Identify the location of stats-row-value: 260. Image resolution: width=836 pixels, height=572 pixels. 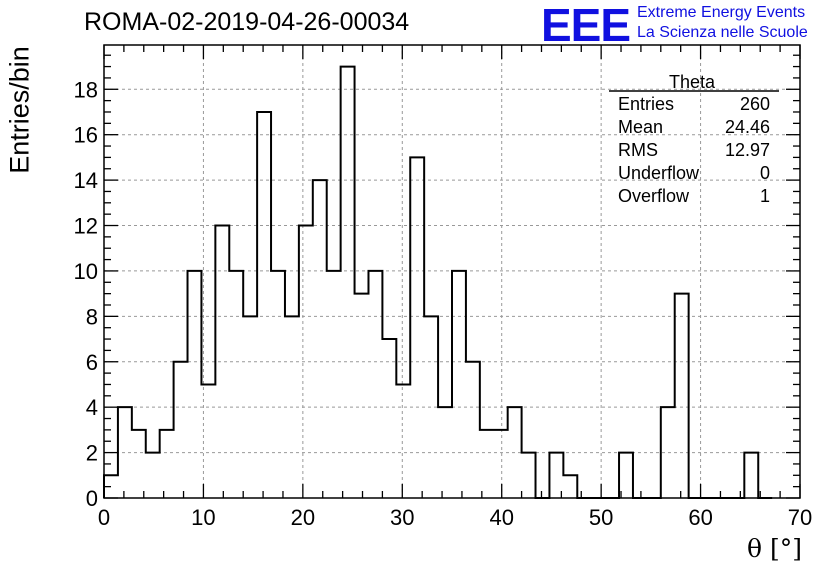
(755, 104).